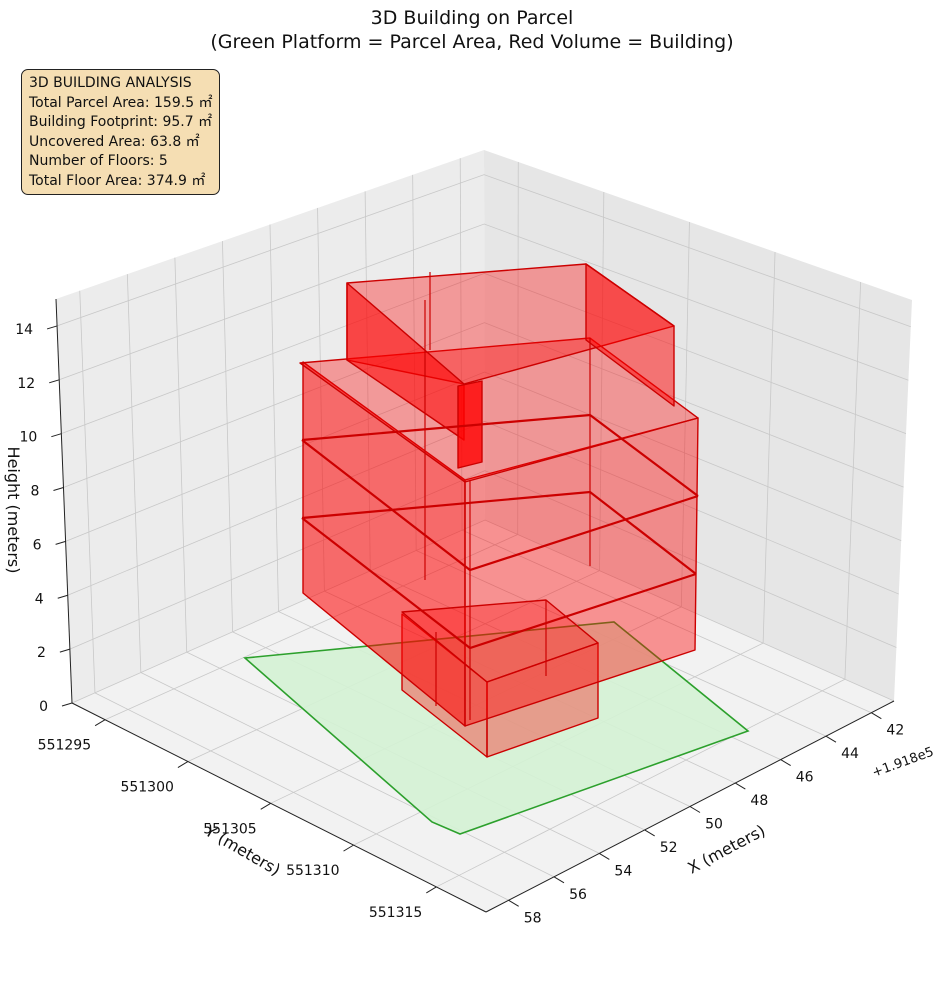  What do you see at coordinates (312, 871) in the screenshot?
I see `y-tick-label: 551310` at bounding box center [312, 871].